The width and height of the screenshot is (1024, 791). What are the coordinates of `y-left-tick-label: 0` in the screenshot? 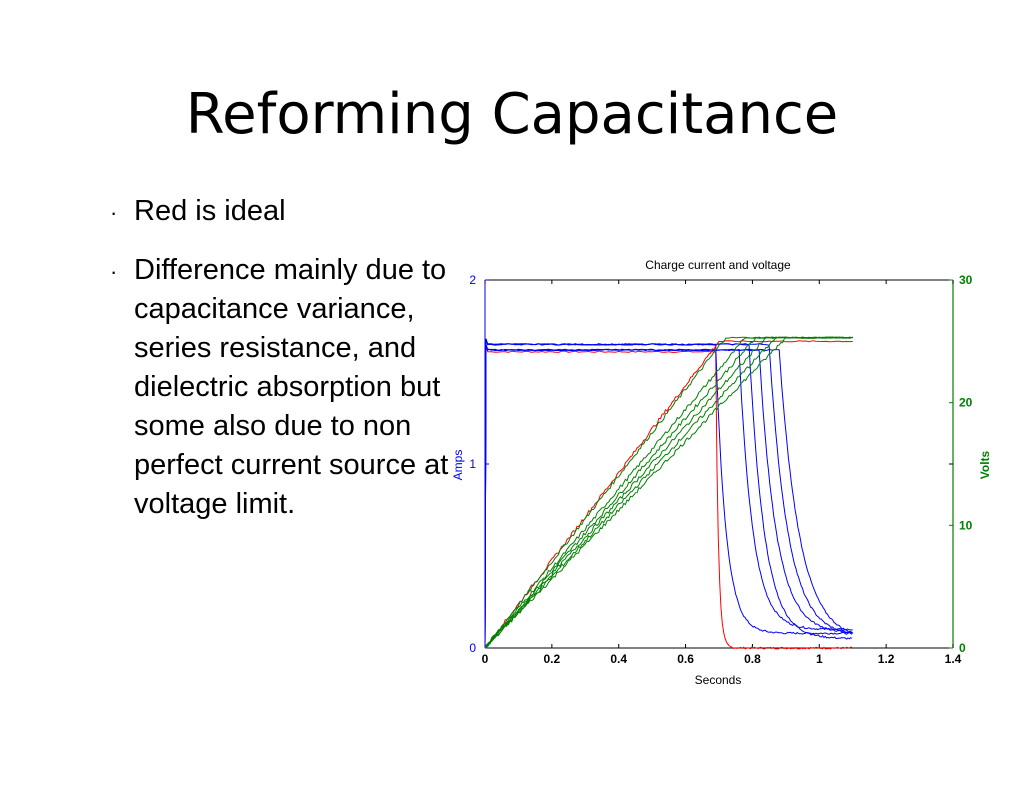 It's located at (472, 648).